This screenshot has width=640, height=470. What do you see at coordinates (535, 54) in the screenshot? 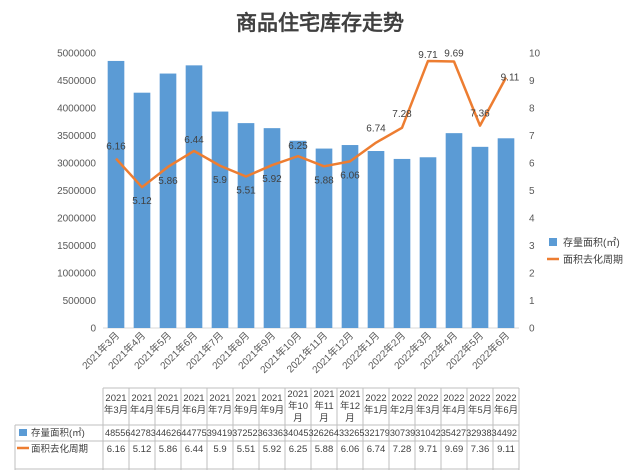
I see `y-right-tick-label: 10` at bounding box center [535, 54].